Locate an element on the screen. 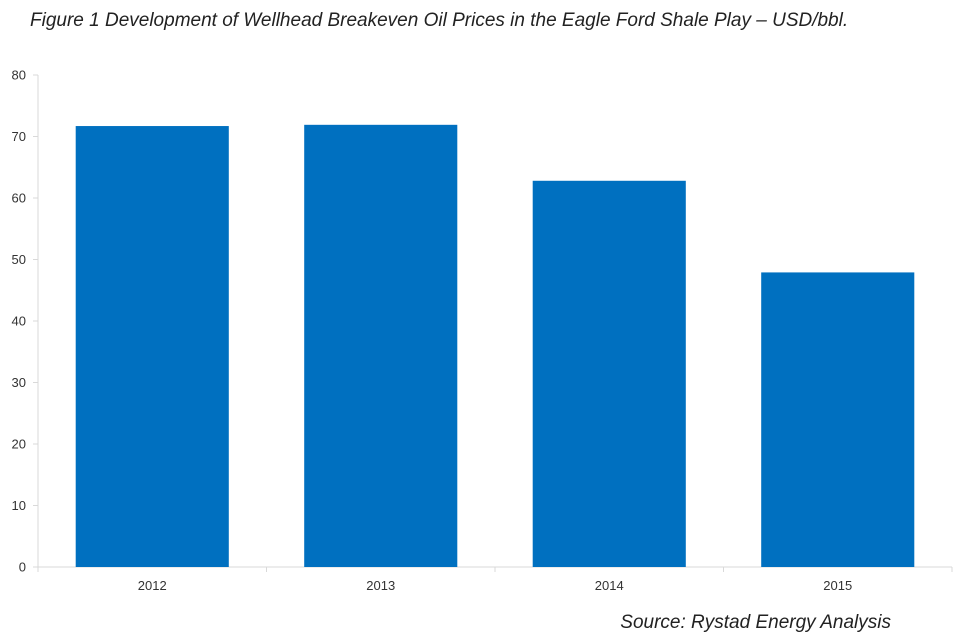 The image size is (966, 640). bar-2012 is located at coordinates (152, 347).